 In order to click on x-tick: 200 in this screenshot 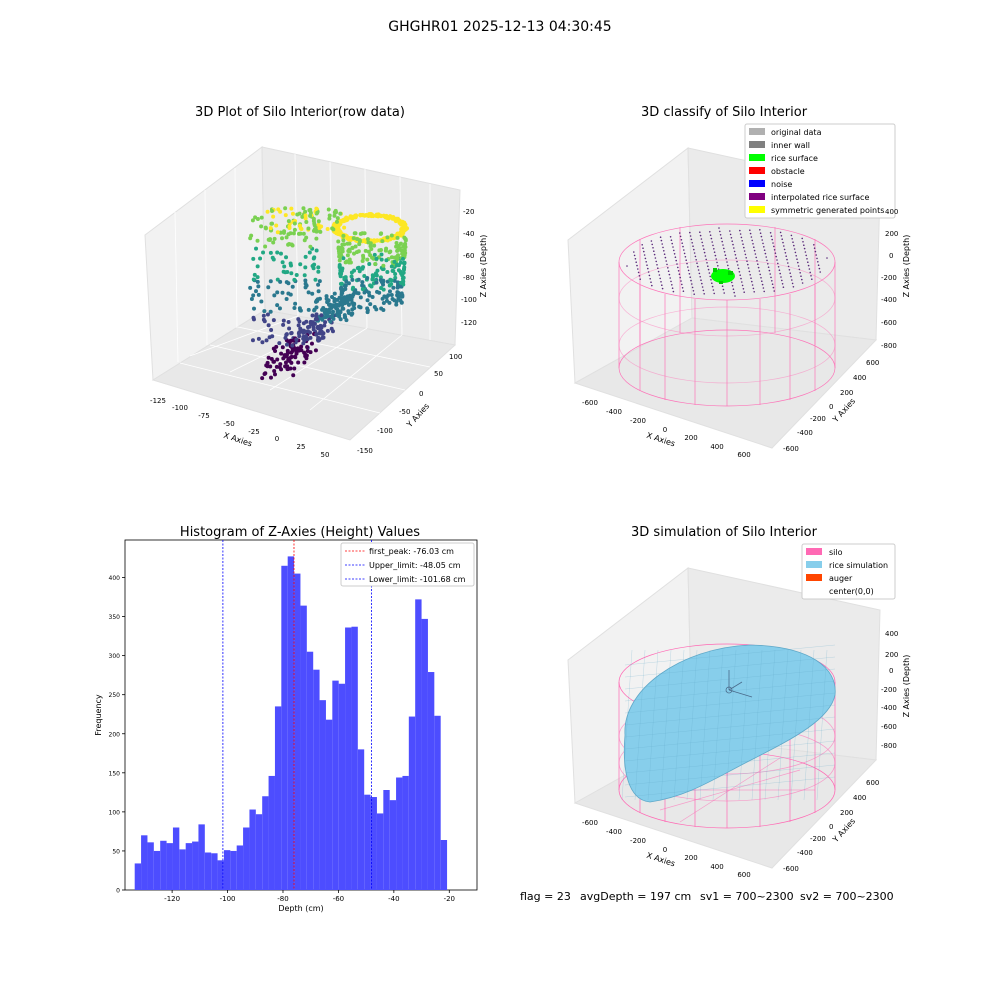, I will do `click(690, 858)`.